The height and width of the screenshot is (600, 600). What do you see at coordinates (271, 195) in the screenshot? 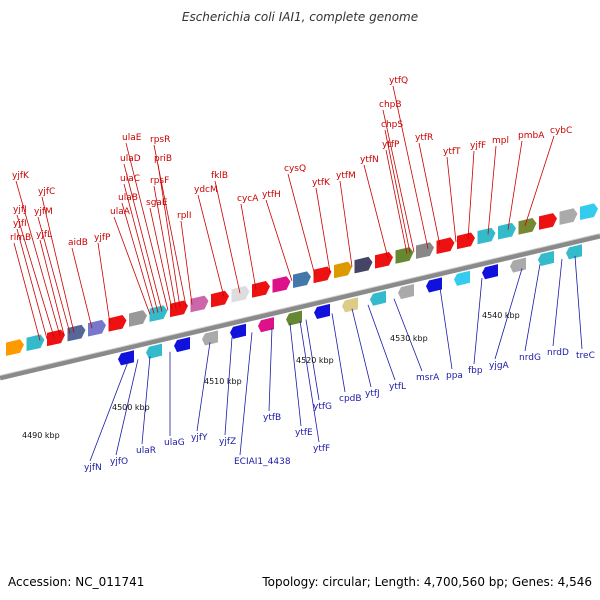
I see `forward-gene-label: ytfH` at bounding box center [271, 195].